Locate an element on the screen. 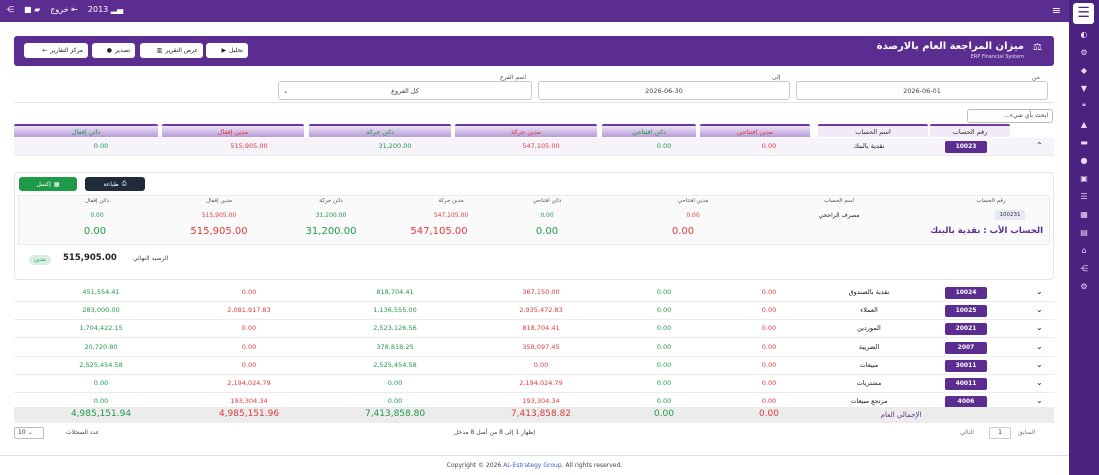 The height and width of the screenshot is (475, 1099). year-selector: 2013 ▂▄ is located at coordinates (105, 9).